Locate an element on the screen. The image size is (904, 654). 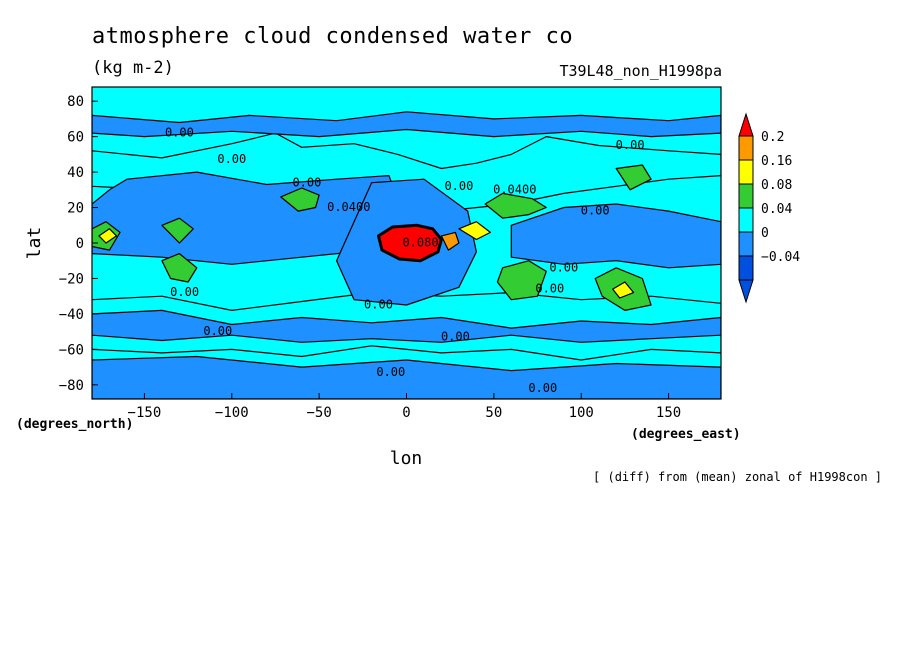
contour-label-15: 0.00 is located at coordinates (390, 372).